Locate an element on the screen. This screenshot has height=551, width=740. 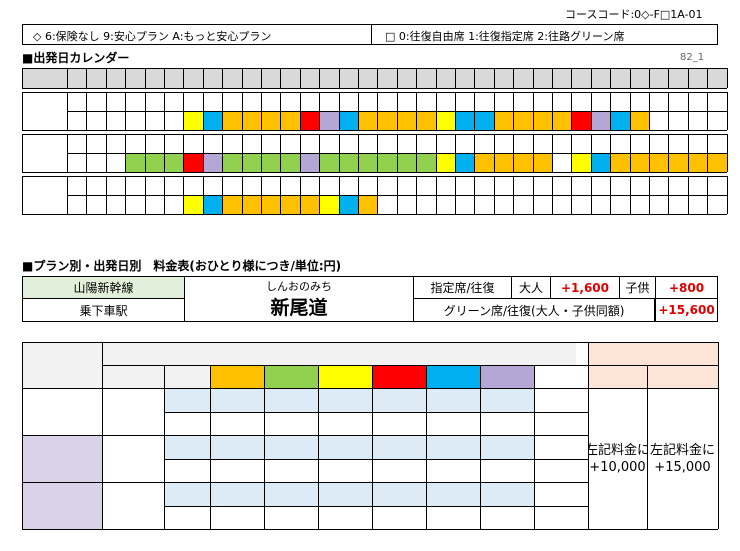
calendar-weekday-header is located at coordinates (374, 78).